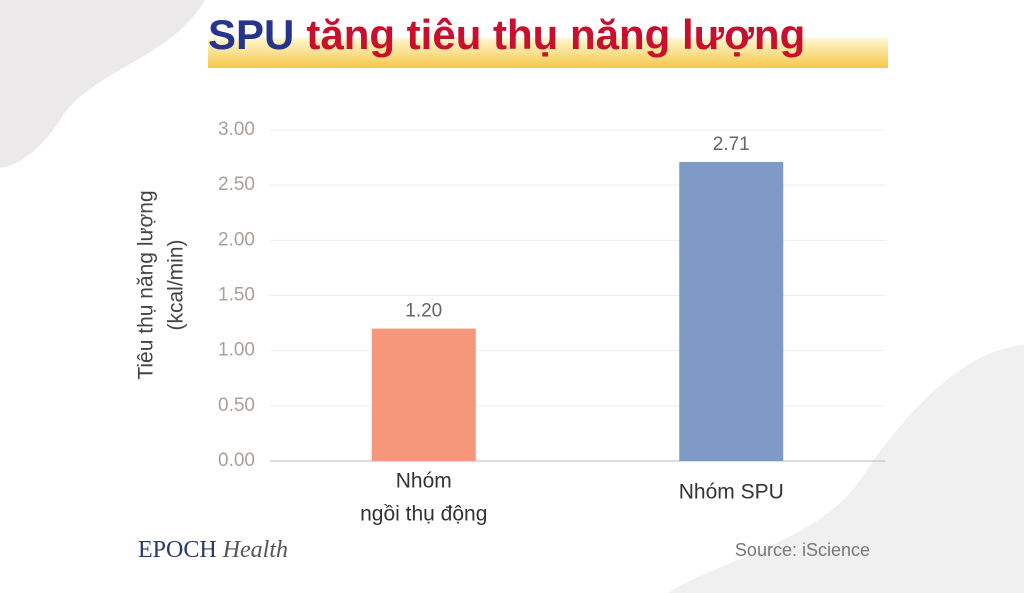  Describe the element at coordinates (236, 129) in the screenshot. I see `y-tick-label: 3.00` at that location.